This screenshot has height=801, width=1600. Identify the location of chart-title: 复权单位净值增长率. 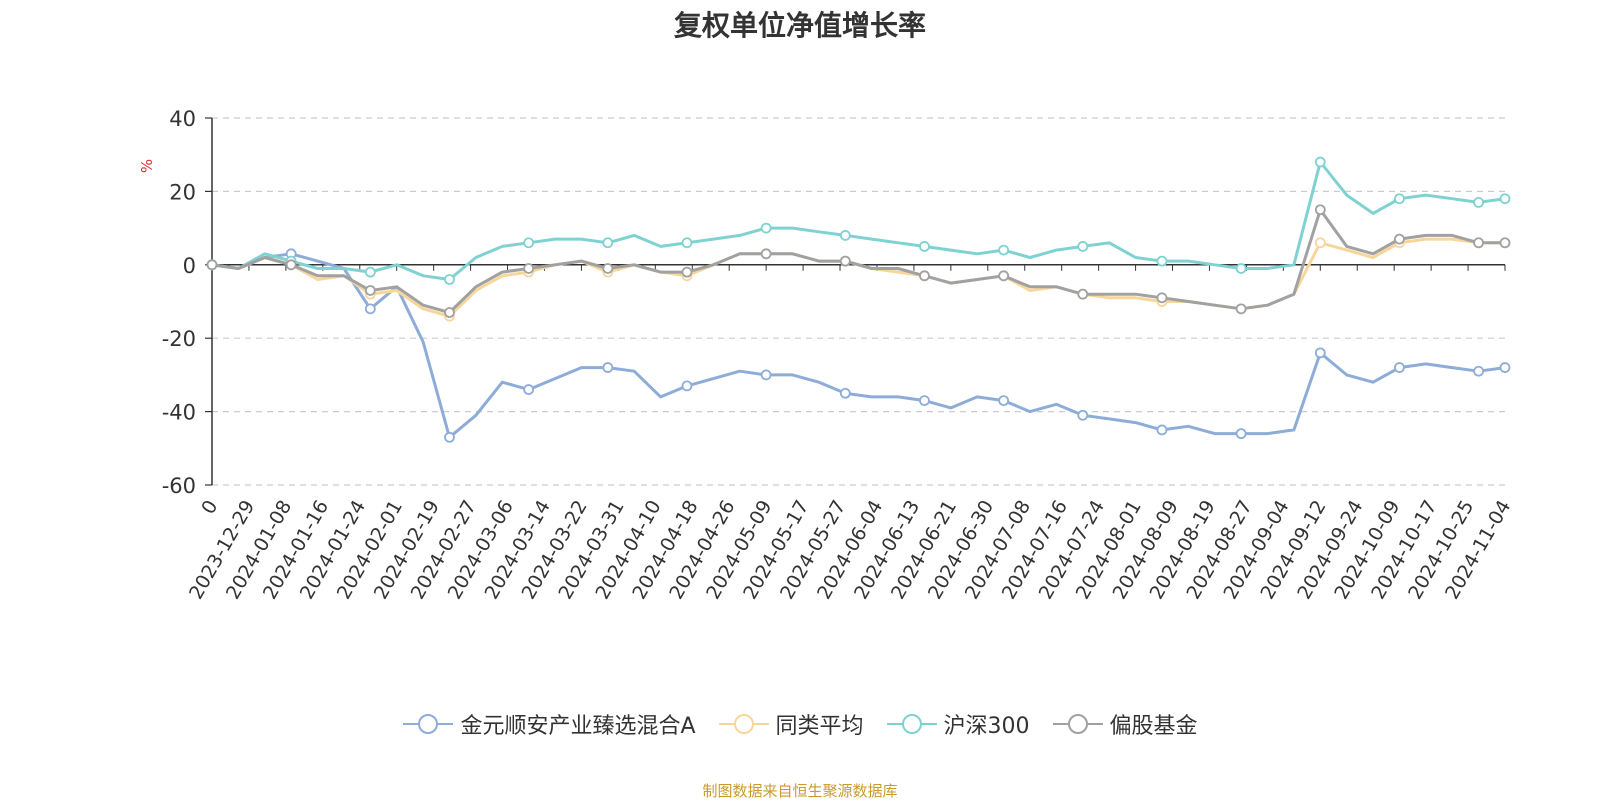
(799, 25).